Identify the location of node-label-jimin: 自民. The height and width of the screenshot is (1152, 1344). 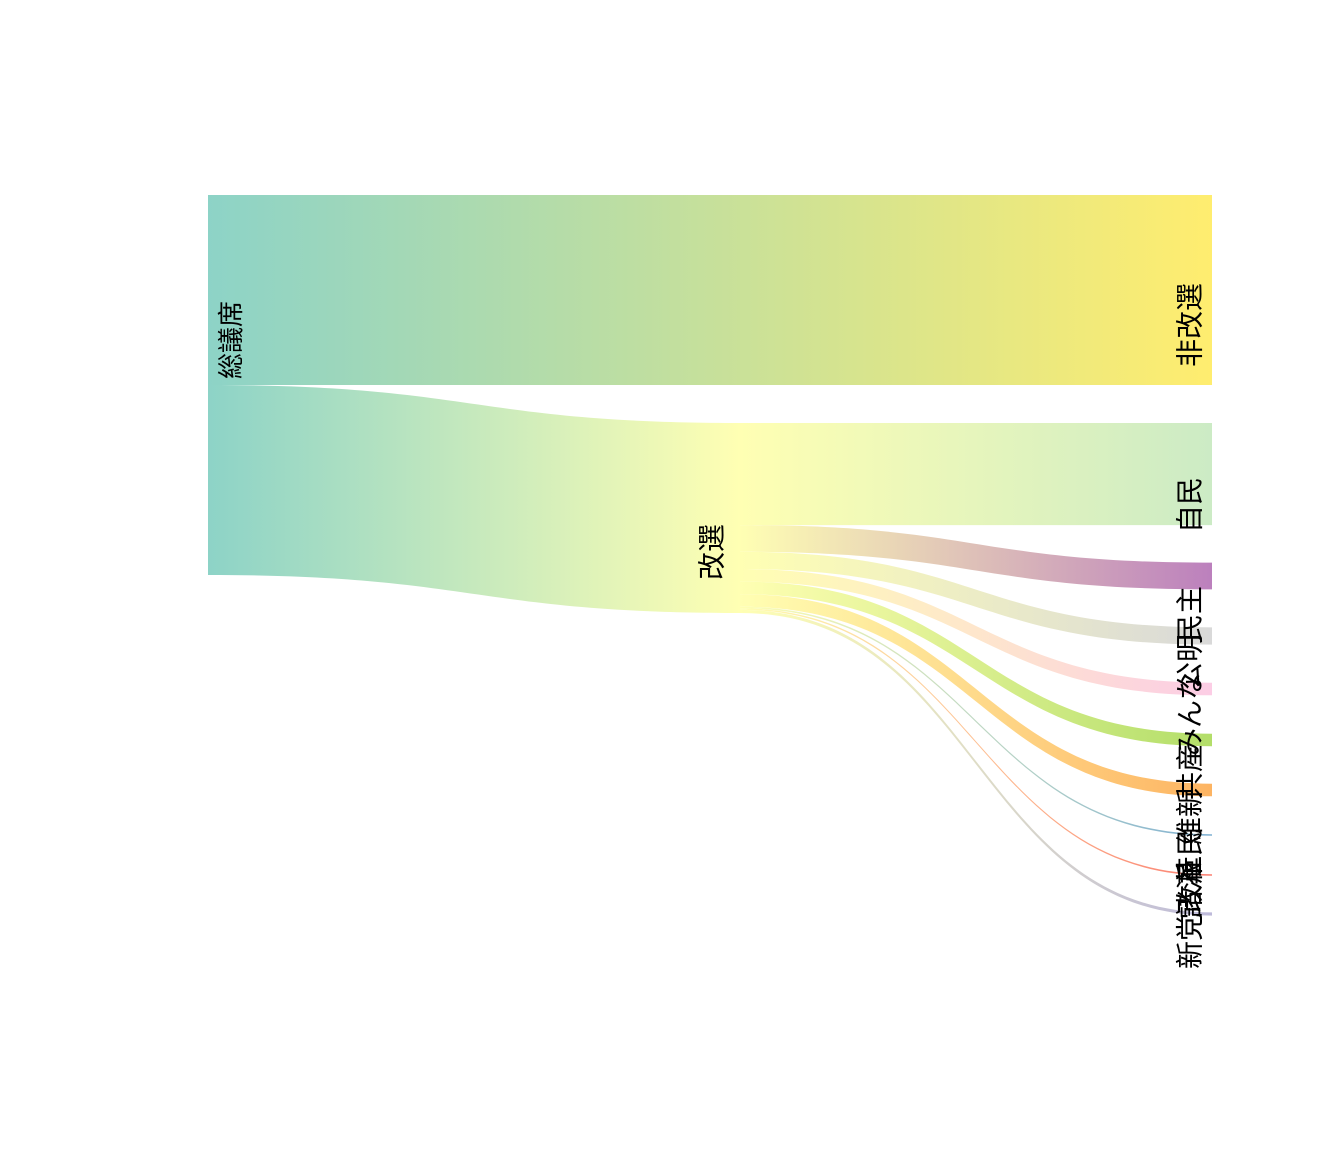
(1190, 505).